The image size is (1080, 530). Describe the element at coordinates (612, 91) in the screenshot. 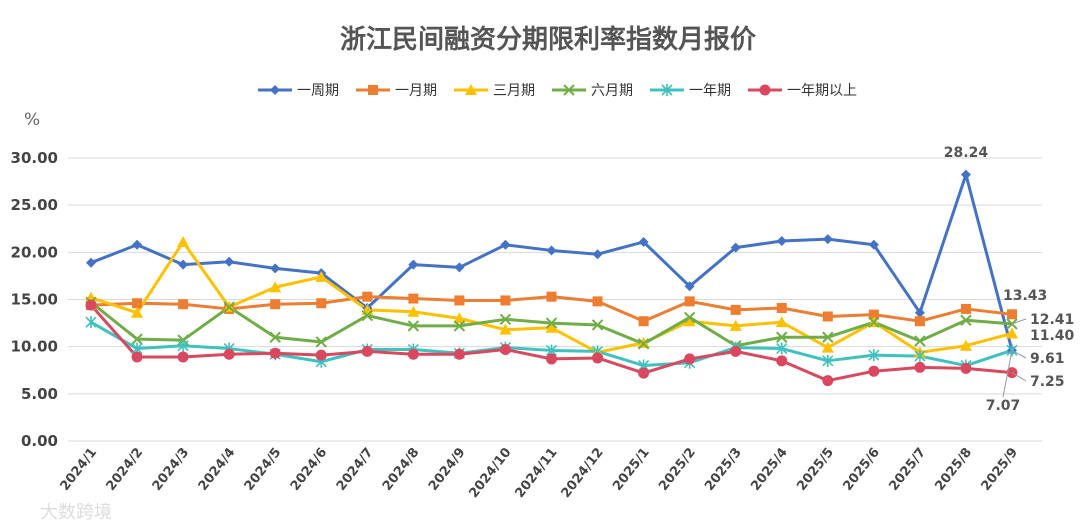

I see `legend-label: 六月期` at that location.